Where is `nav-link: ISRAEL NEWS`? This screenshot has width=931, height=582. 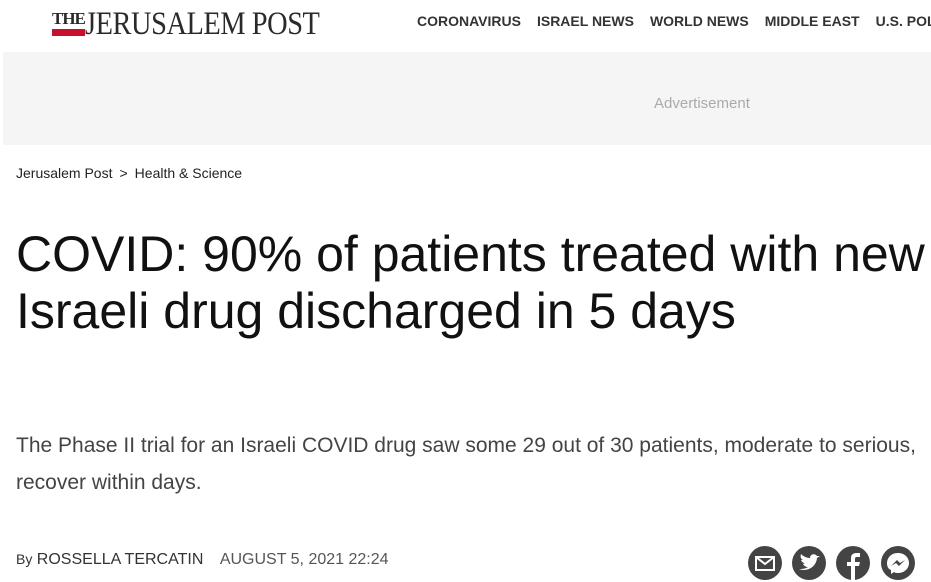 nav-link: ISRAEL NEWS is located at coordinates (585, 21).